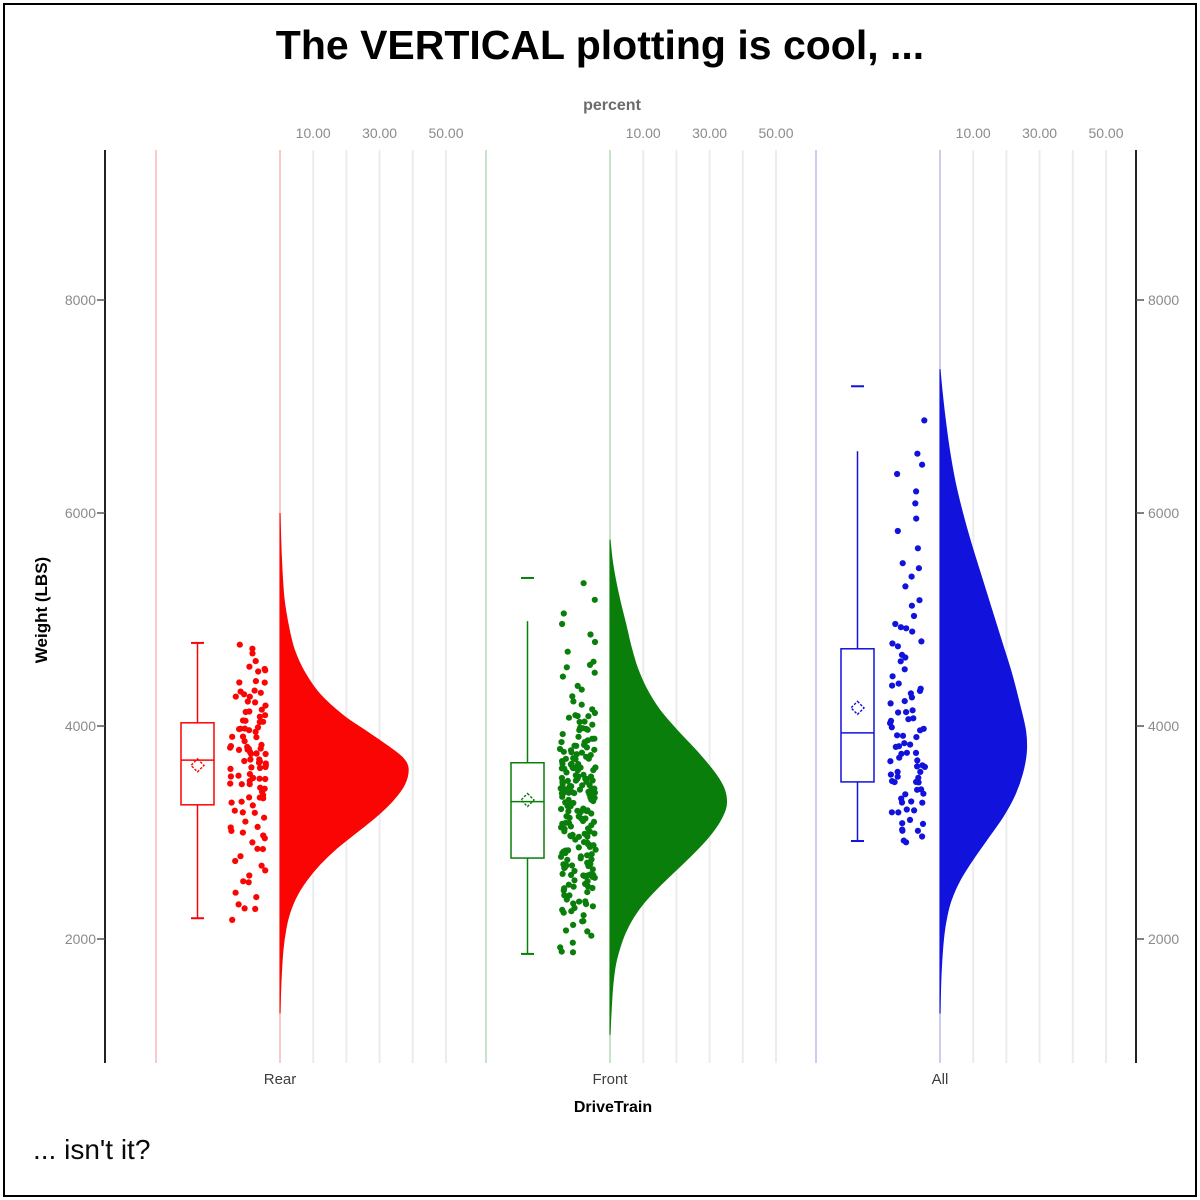  I want to click on y-tick-label-right: 4000, so click(1164, 726).